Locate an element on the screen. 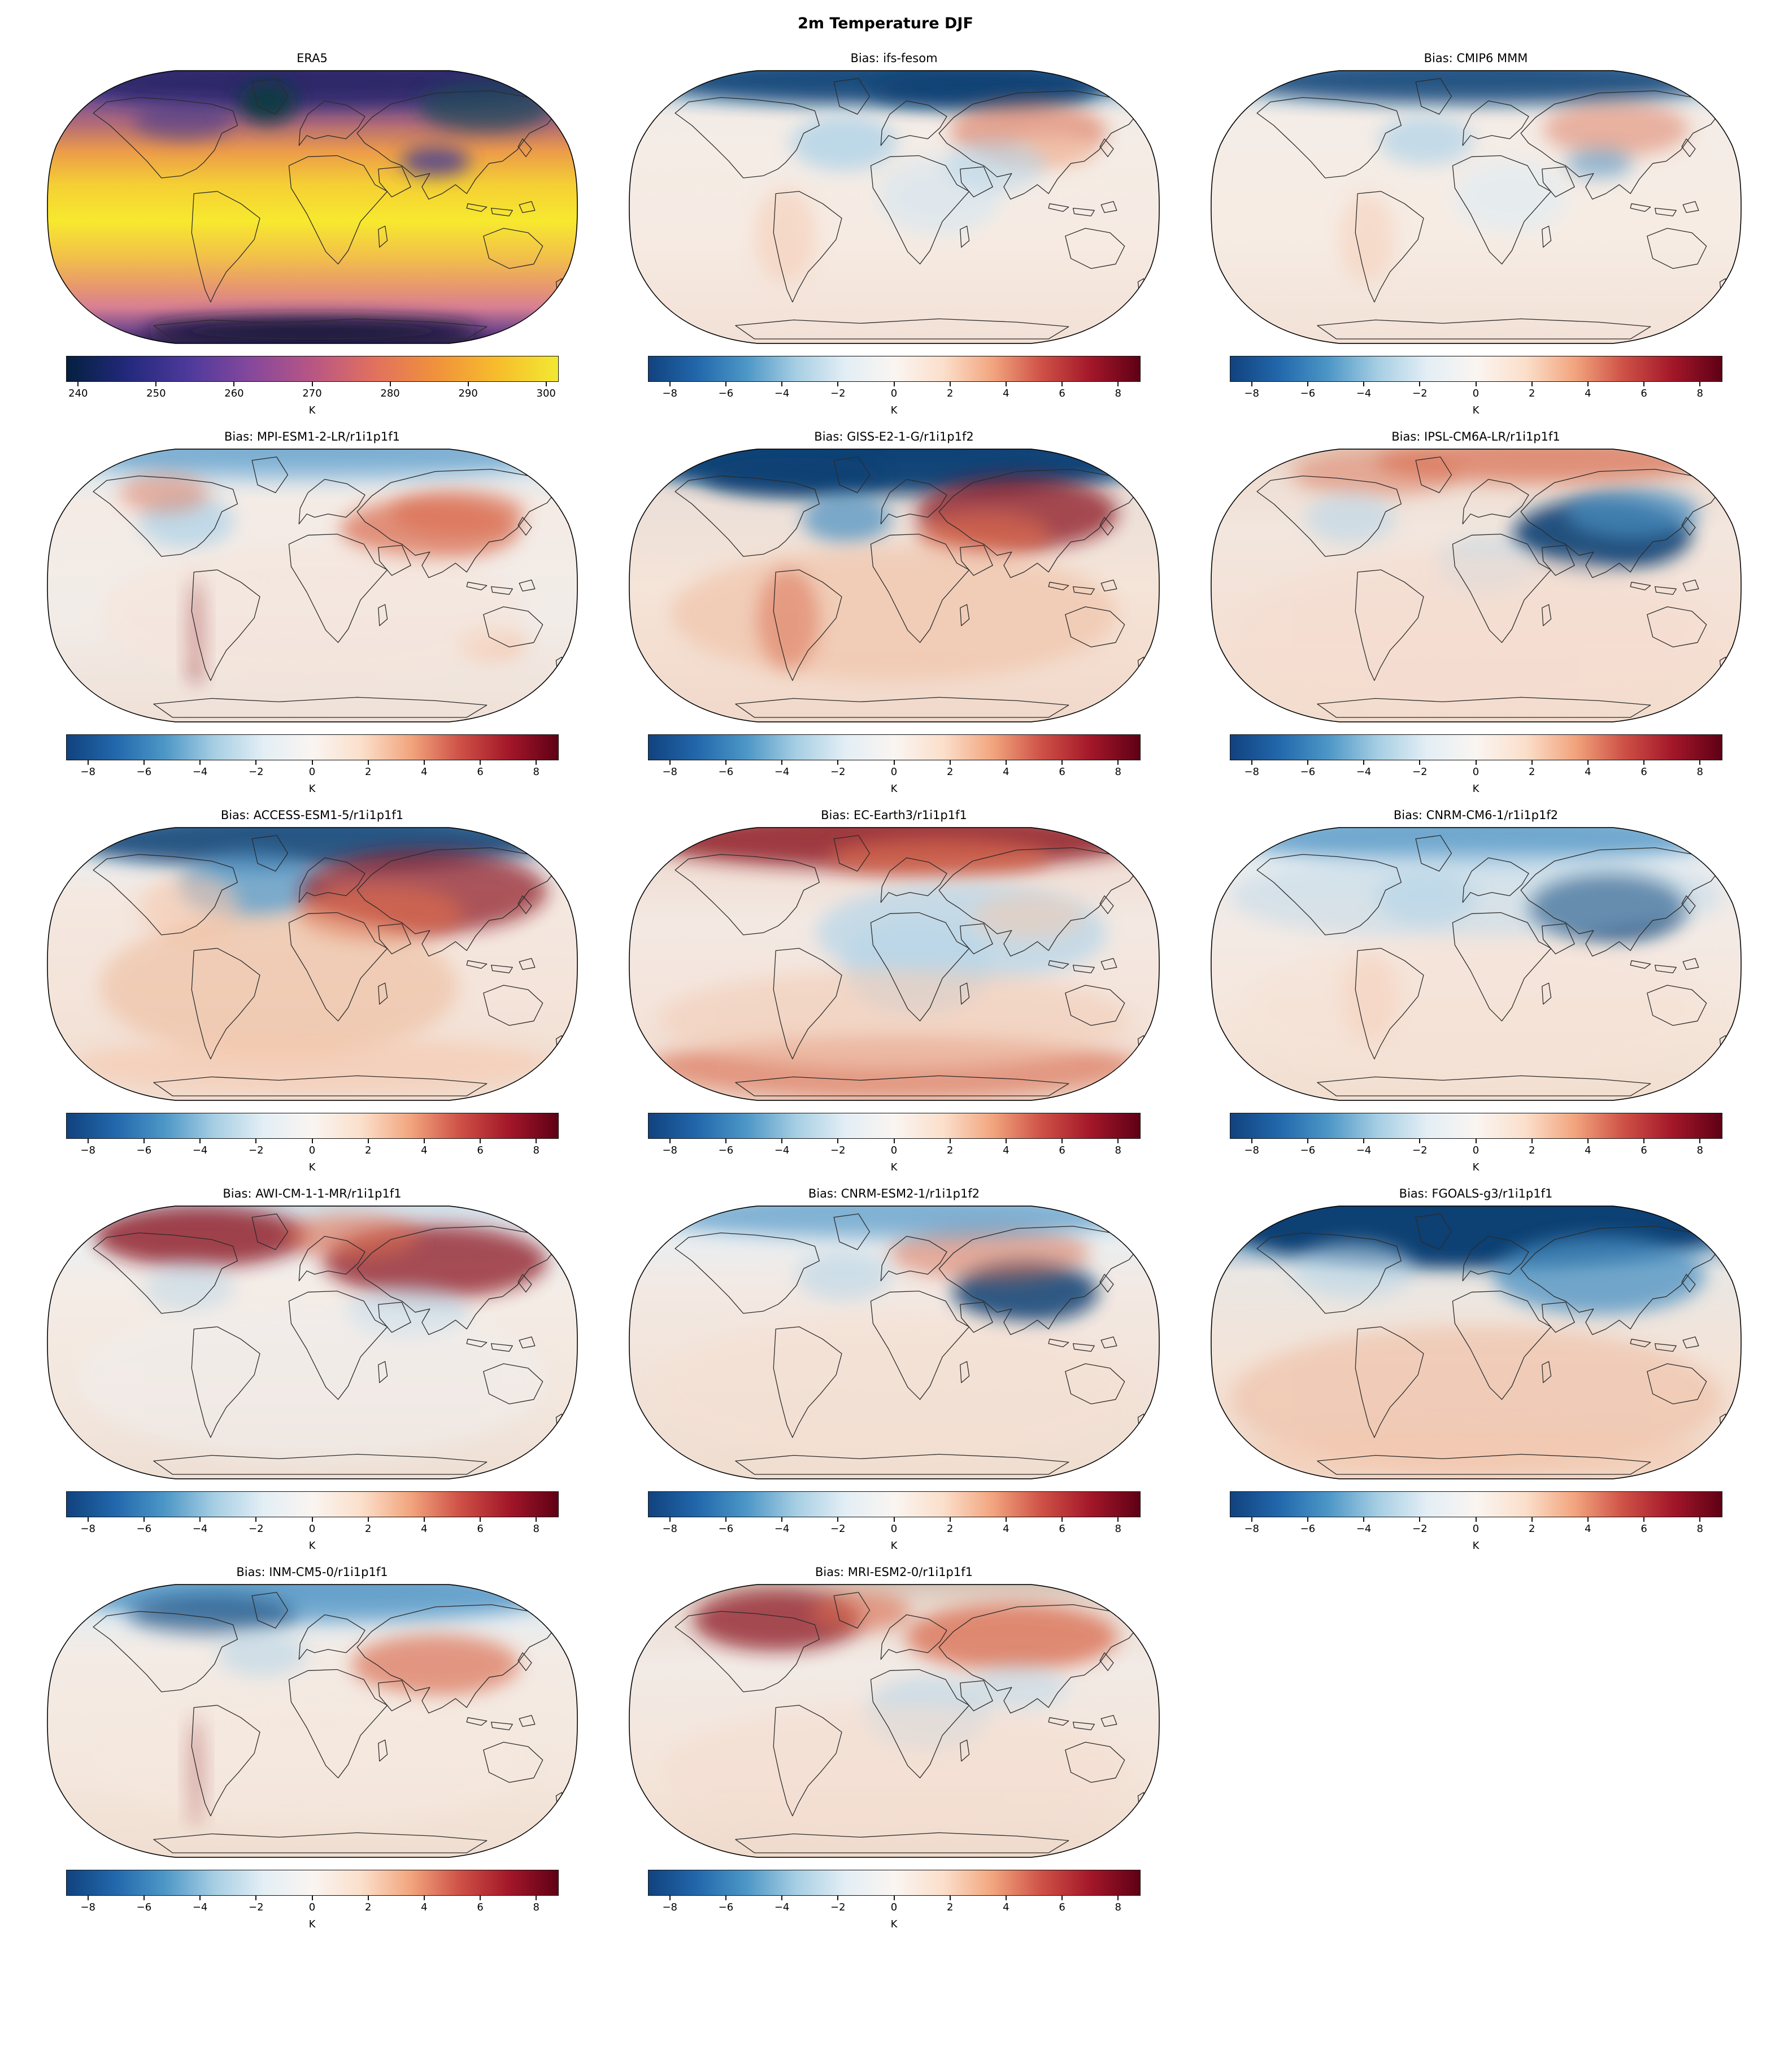  figure-title: 2m Temperature DJF is located at coordinates (885, 23).